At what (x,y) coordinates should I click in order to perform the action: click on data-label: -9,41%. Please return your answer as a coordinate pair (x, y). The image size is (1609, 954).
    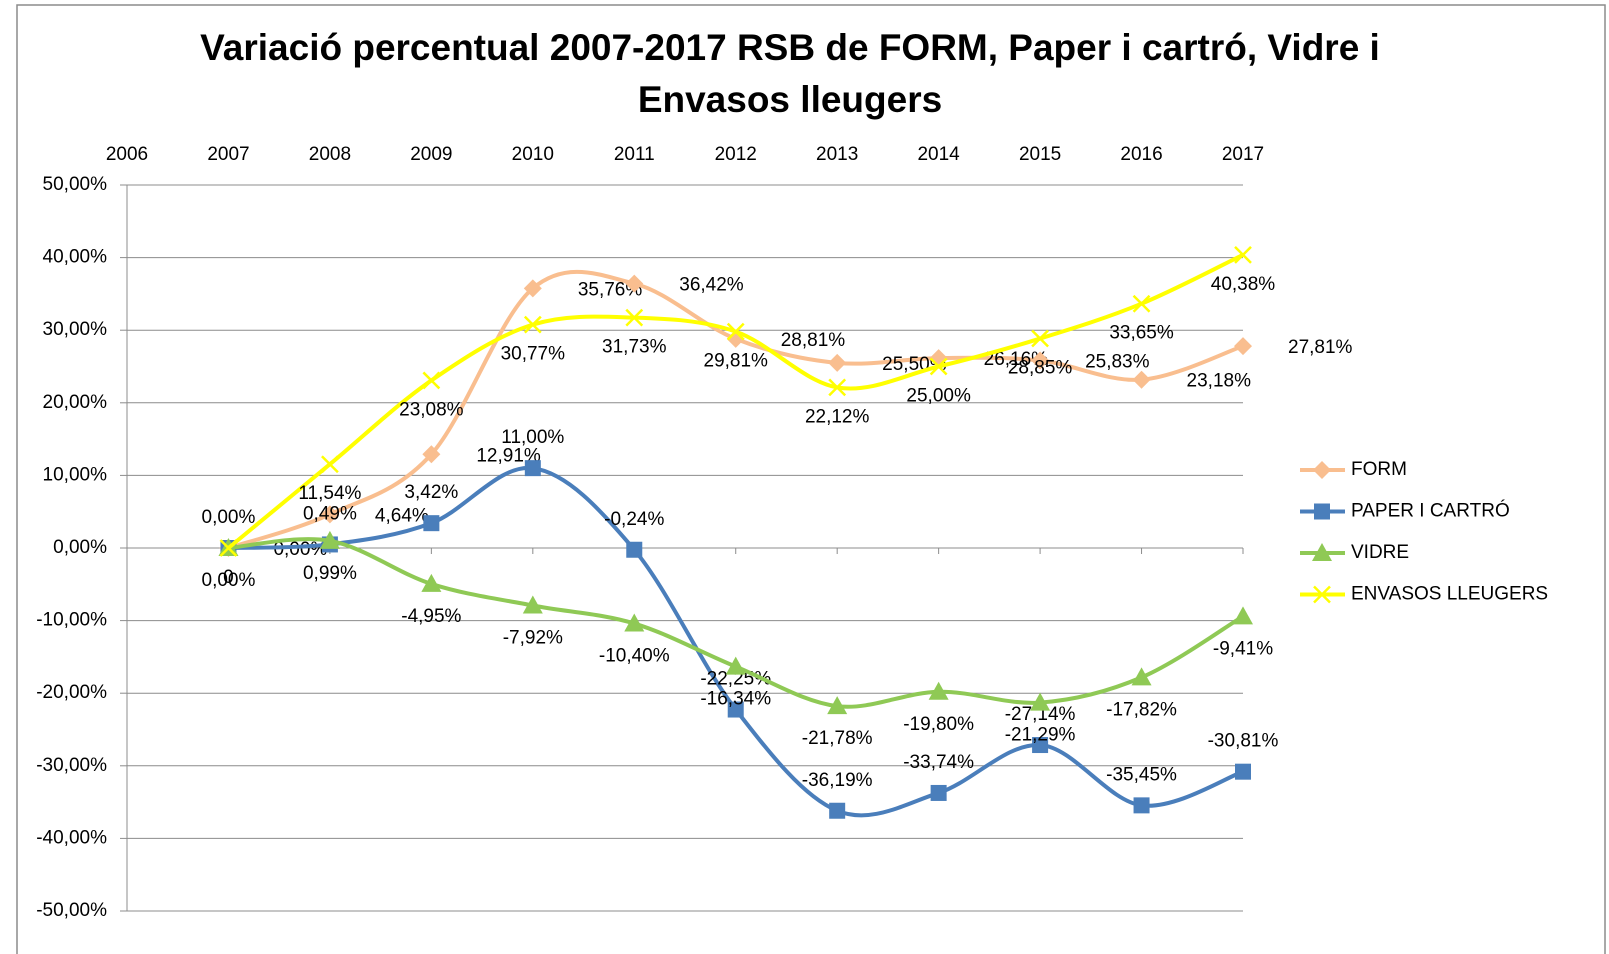
    Looking at the image, I should click on (1243, 648).